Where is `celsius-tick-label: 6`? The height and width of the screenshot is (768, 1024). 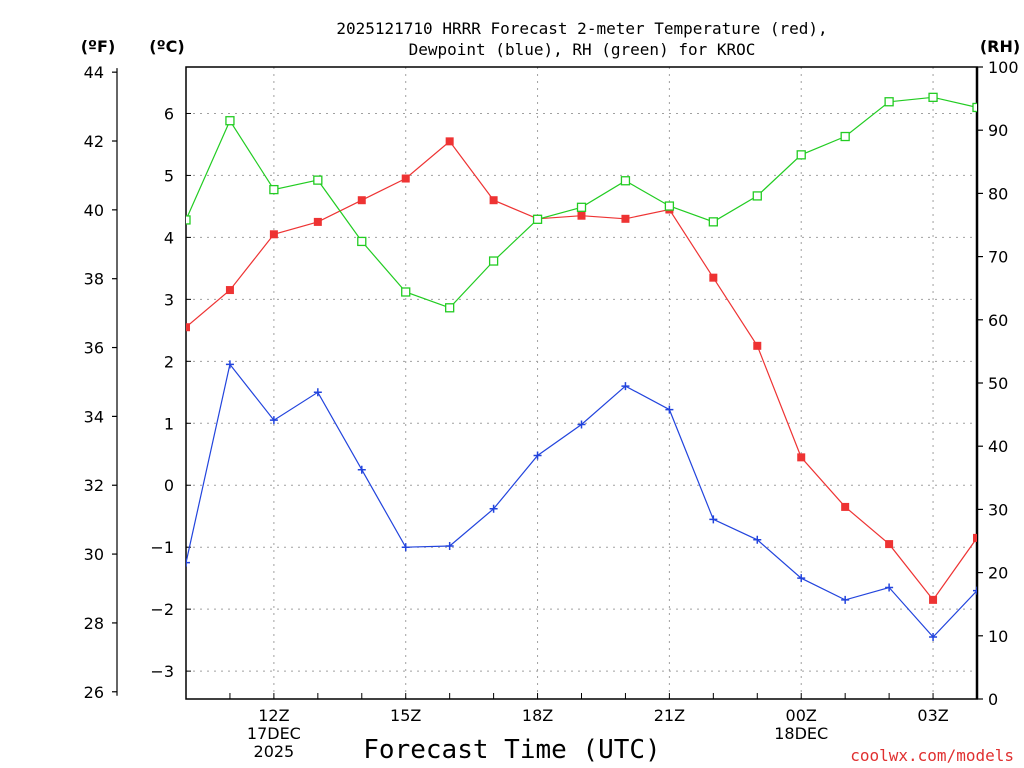 celsius-tick-label: 6 is located at coordinates (169, 113).